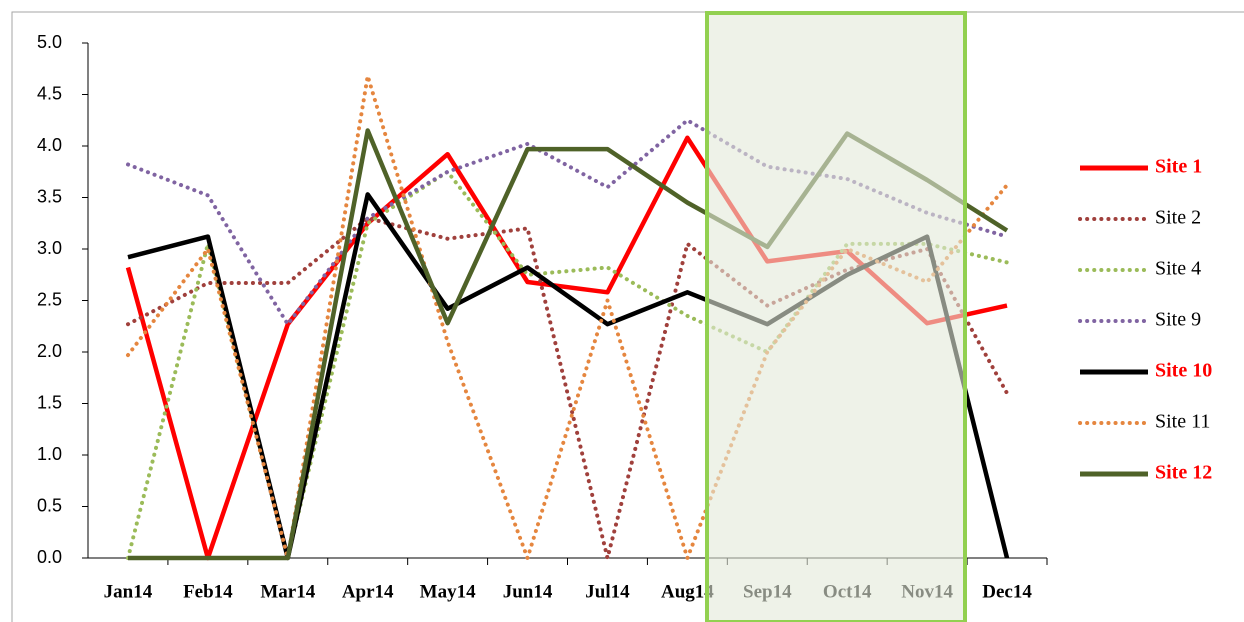 This screenshot has width=1244, height=622. I want to click on y-tick-label: 4.0, so click(49, 145).